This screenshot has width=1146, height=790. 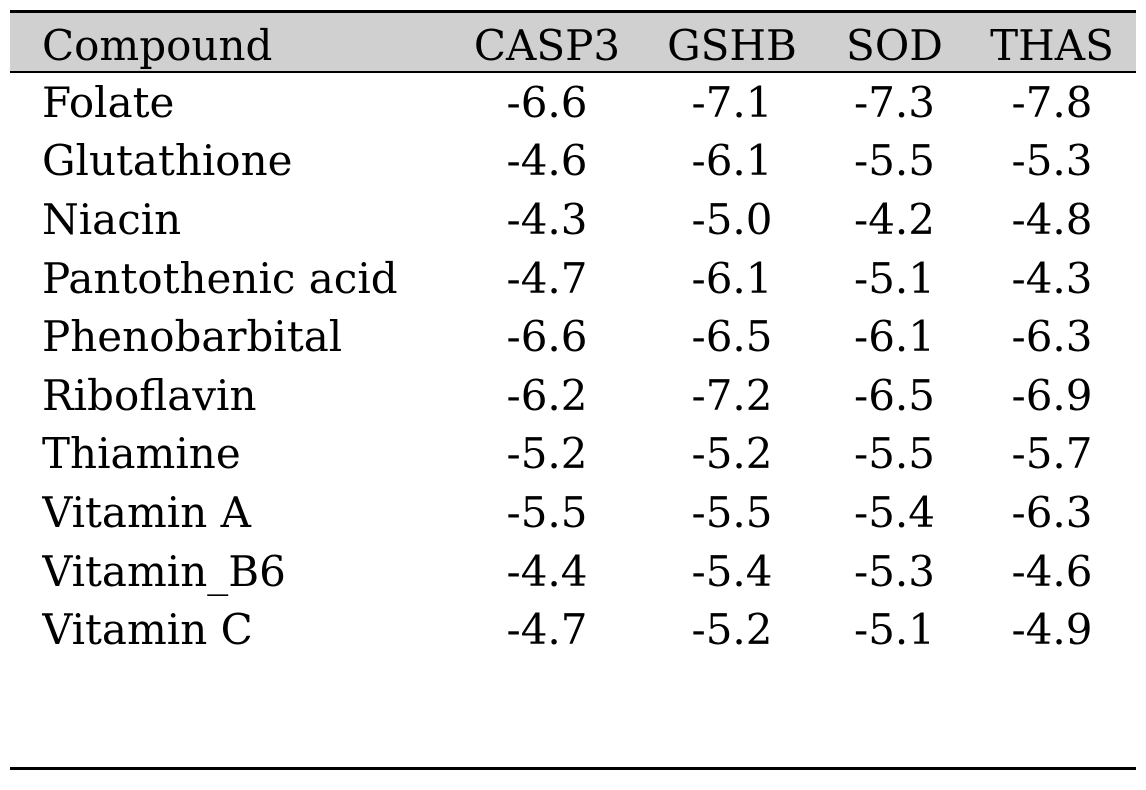 What do you see at coordinates (894, 102) in the screenshot?
I see `sod-value: -7.3` at bounding box center [894, 102].